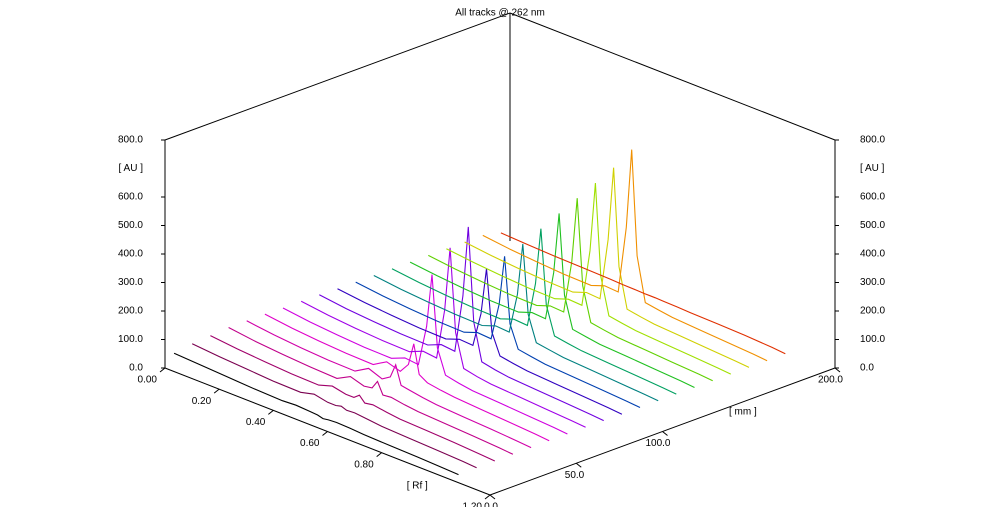 The height and width of the screenshot is (507, 1003). Describe the element at coordinates (575, 475) in the screenshot. I see `depth-tick-label: 50.0` at that location.